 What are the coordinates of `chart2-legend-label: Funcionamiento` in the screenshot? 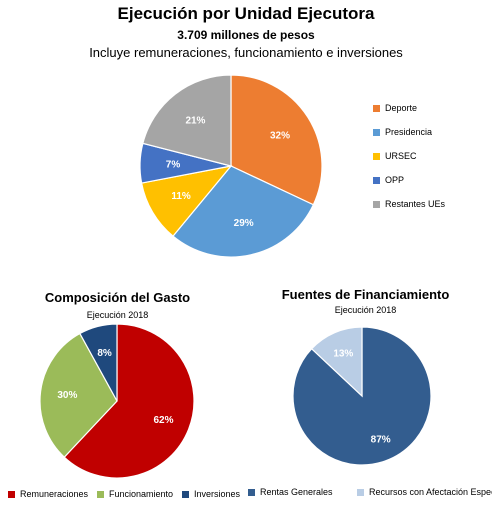 It's located at (141, 494).